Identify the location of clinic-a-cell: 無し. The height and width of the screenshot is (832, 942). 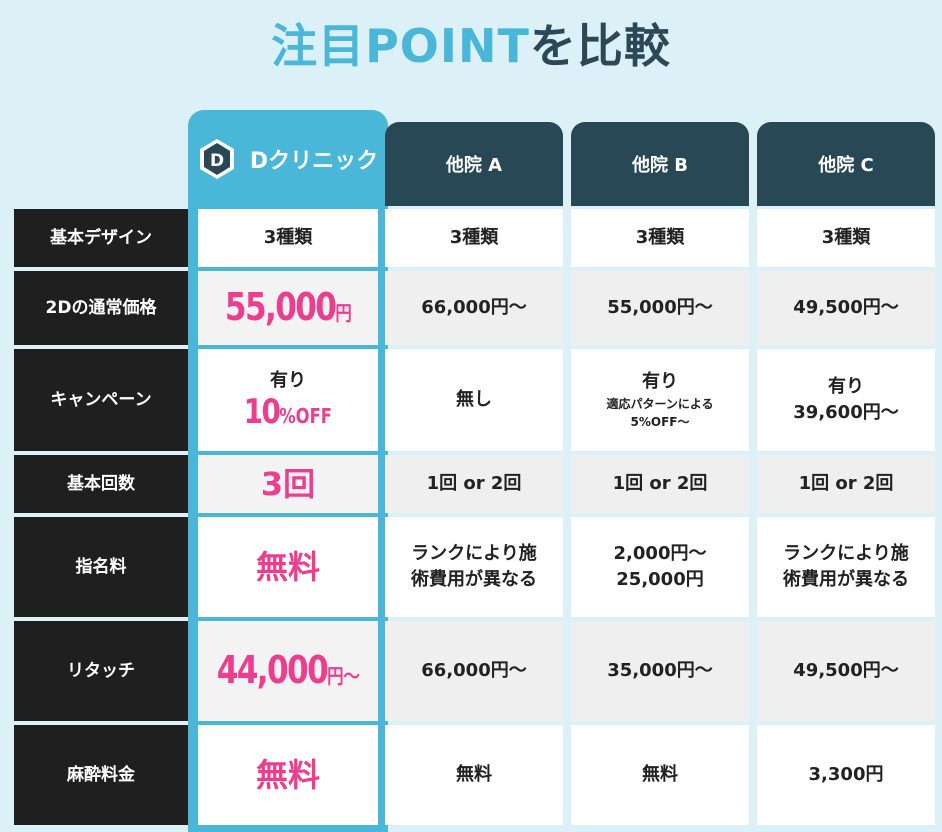
(474, 400).